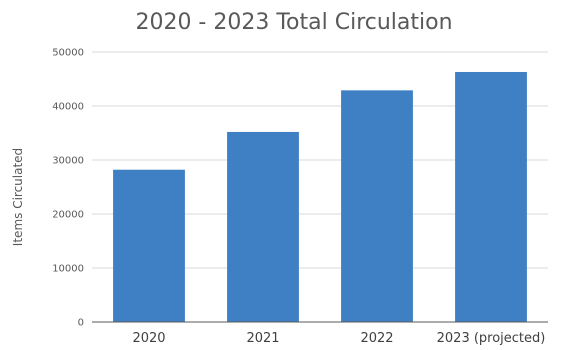  I want to click on y-tick-label: 10000, so click(68, 269).